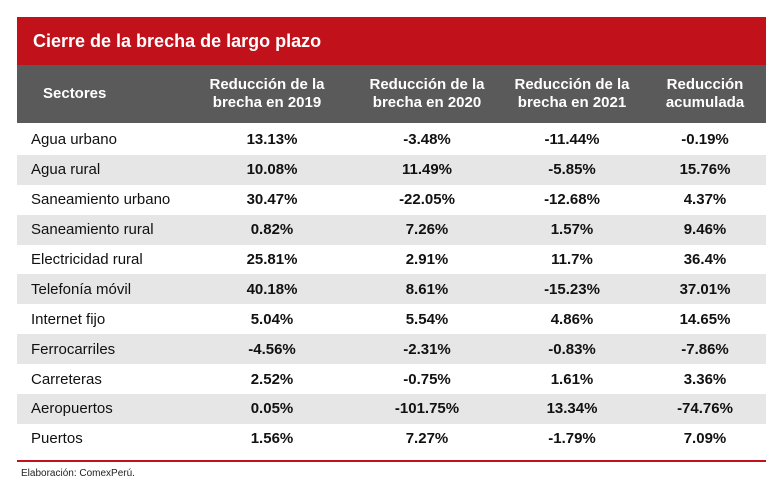 The width and height of the screenshot is (782, 490). I want to click on cell-2020: -2.31%, so click(427, 349).